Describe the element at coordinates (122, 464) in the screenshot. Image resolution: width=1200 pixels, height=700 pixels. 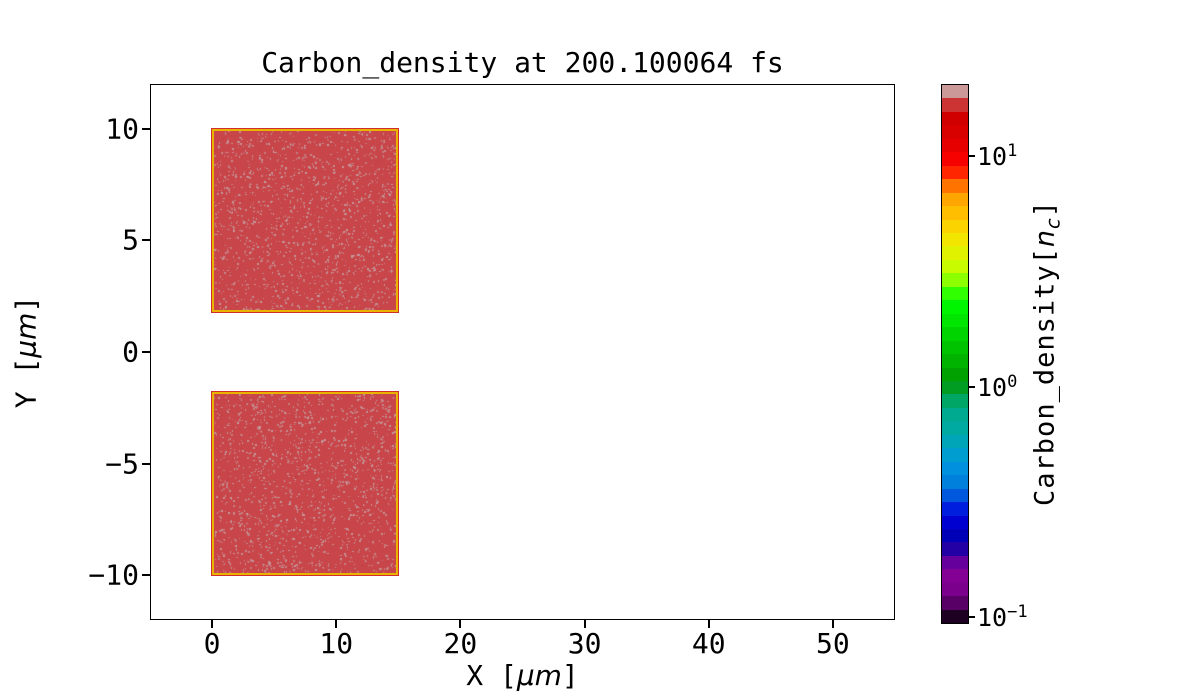
I see `y-tick-label: −5` at that location.